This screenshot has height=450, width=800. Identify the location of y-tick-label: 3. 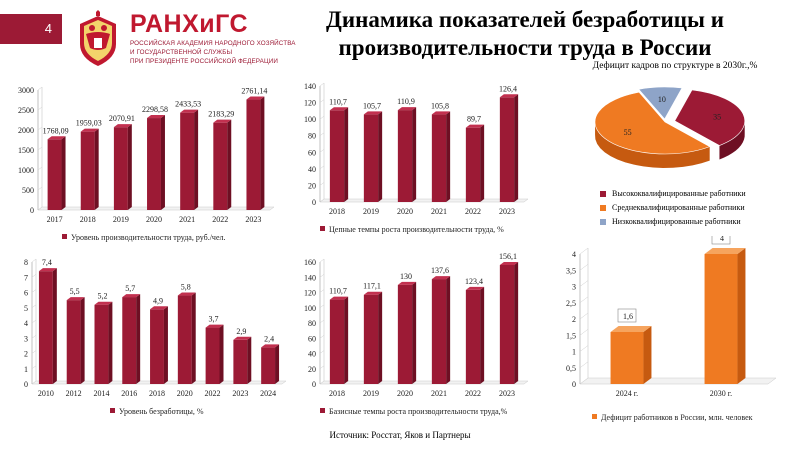
(574, 287).